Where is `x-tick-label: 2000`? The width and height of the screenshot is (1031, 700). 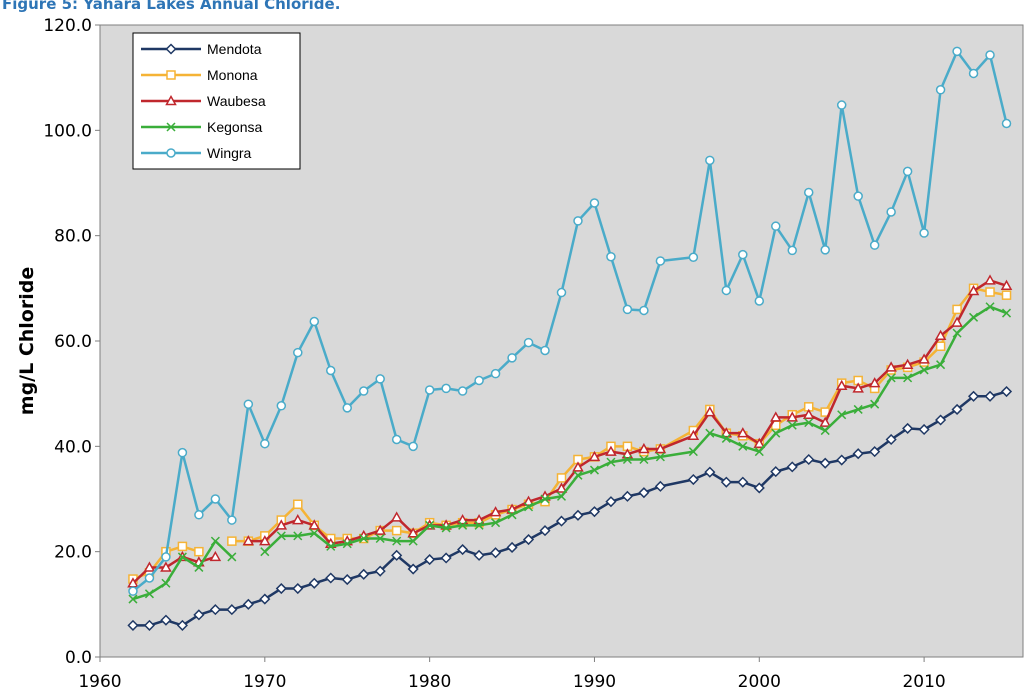
x-tick-label: 2000 is located at coordinates (759, 682).